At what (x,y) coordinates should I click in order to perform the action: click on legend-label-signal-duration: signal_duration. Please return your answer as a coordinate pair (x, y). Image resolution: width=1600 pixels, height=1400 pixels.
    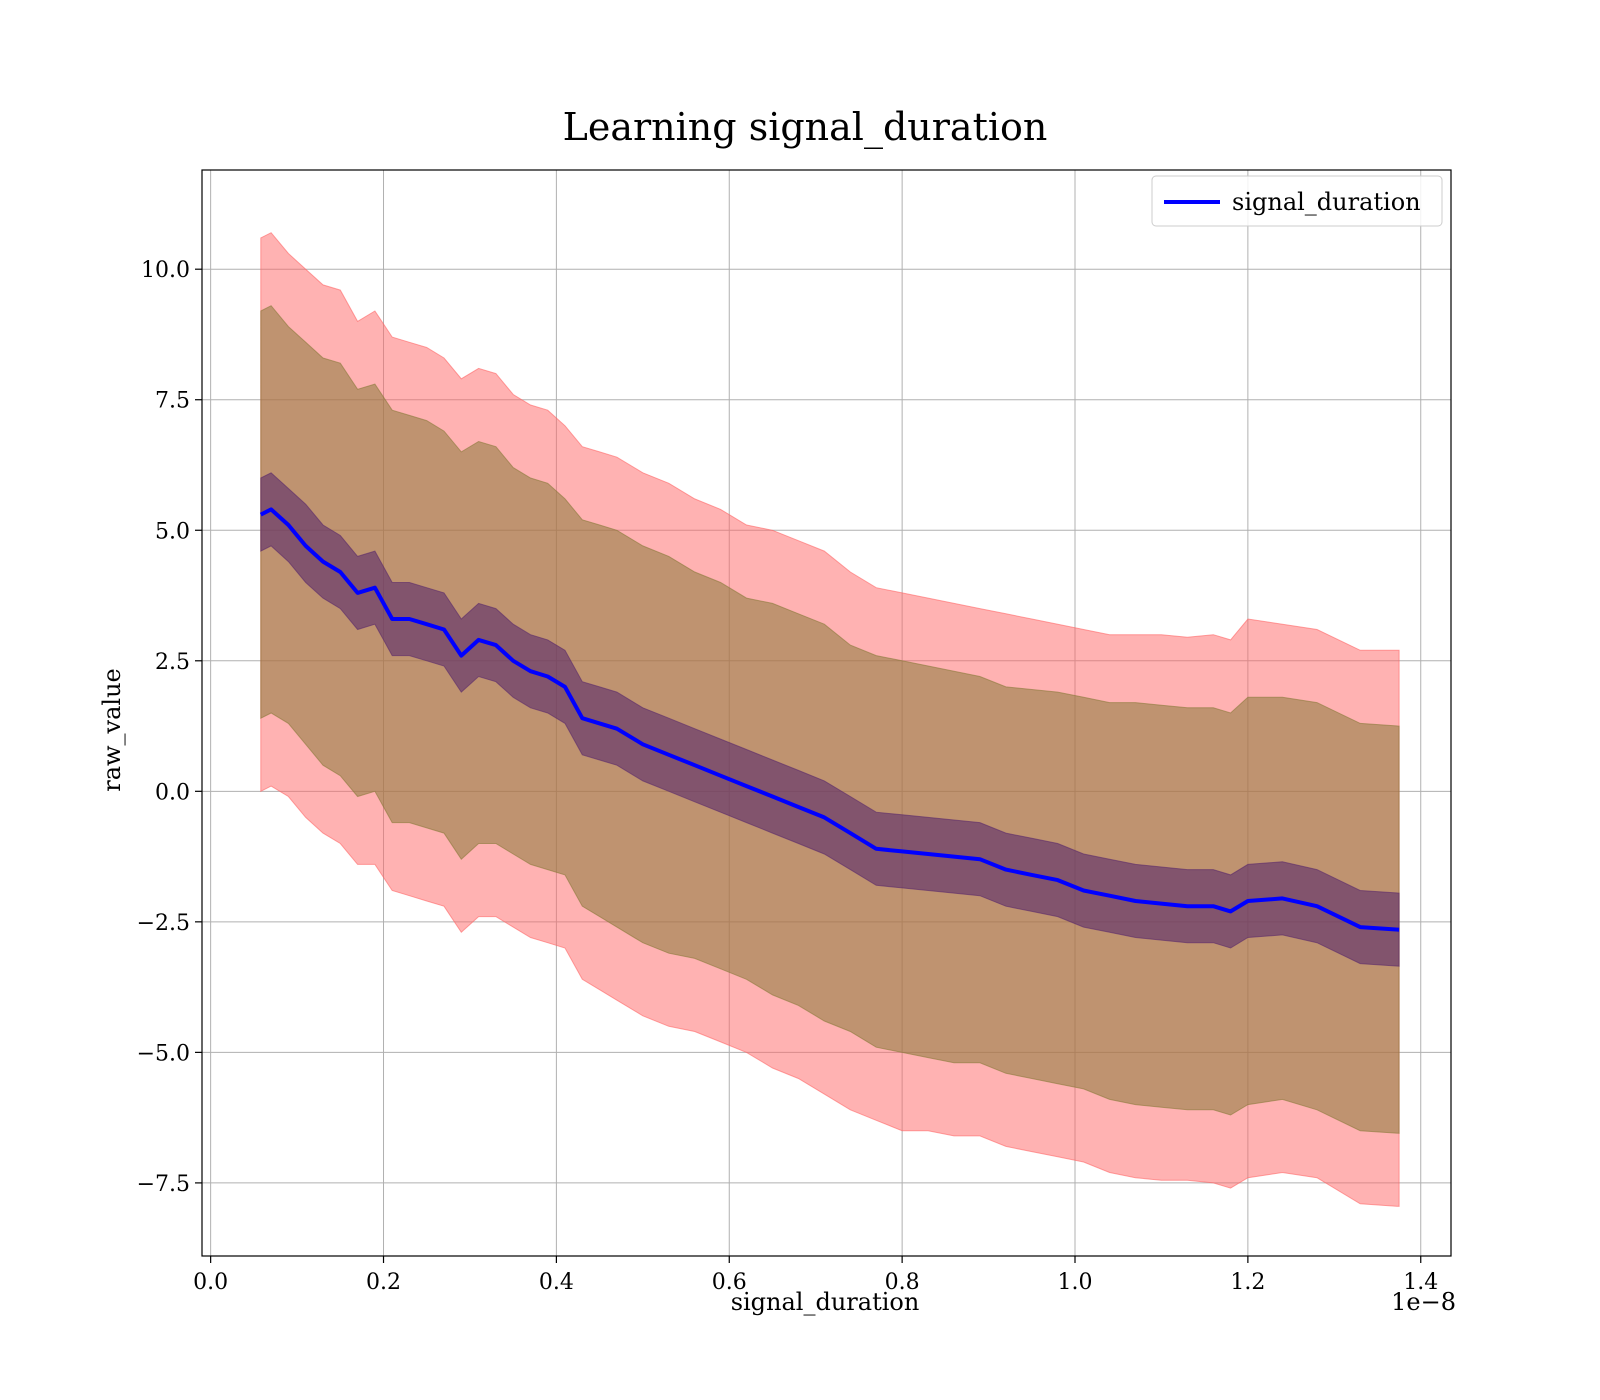
    Looking at the image, I should click on (1326, 202).